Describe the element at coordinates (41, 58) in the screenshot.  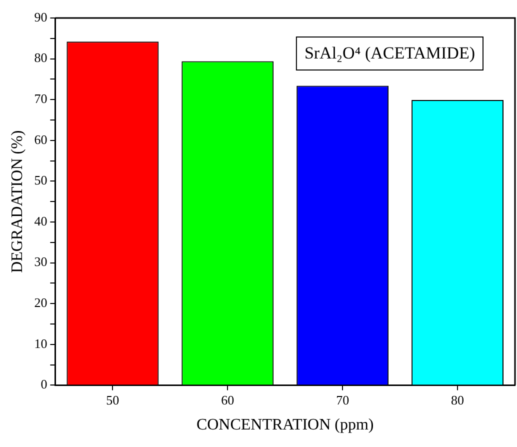
I see `y-tick-label: 80` at that location.